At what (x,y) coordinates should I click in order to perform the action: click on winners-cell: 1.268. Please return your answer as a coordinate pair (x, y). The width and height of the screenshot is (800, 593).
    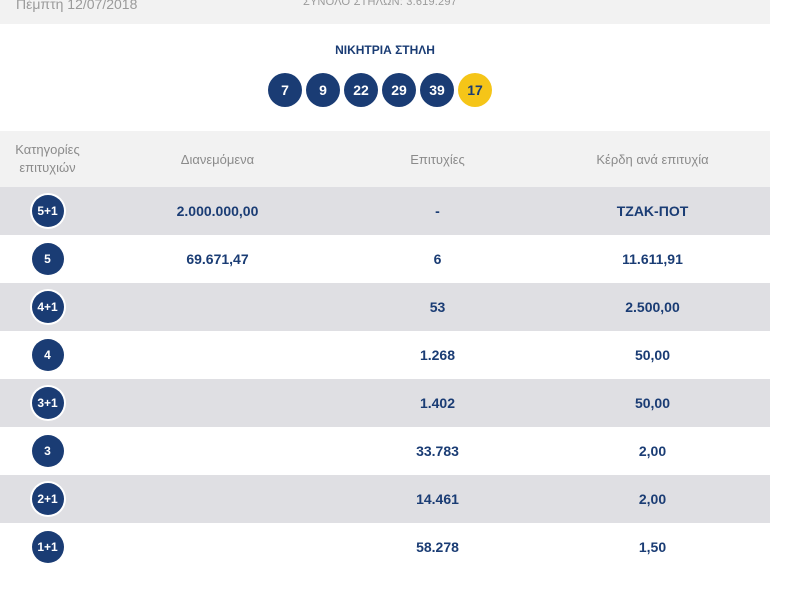
    Looking at the image, I should click on (437, 355).